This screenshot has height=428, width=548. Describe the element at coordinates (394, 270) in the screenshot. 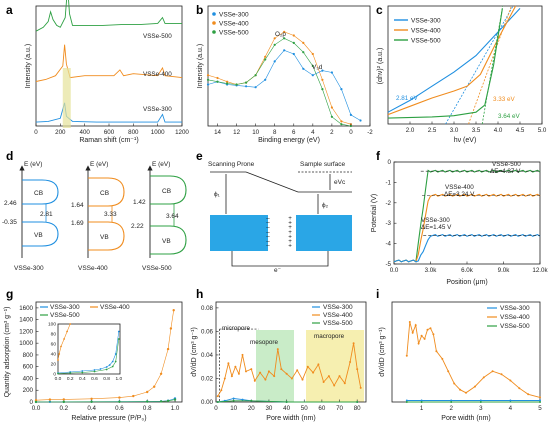

I see `f-xtick-label-0: 0.0` at that location.